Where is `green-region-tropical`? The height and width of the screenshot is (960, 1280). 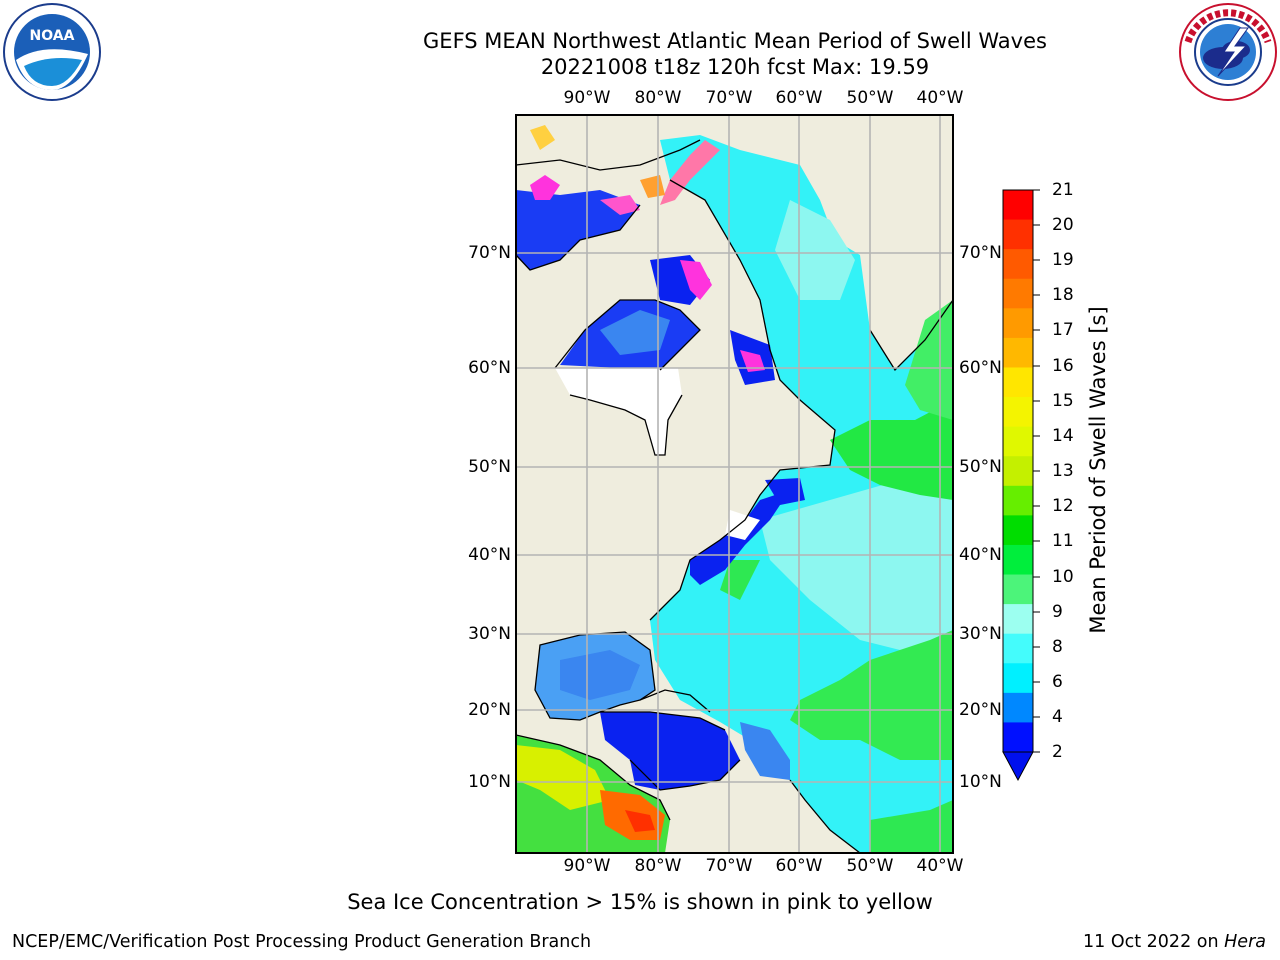
green-region-tropical is located at coordinates (911, 826).